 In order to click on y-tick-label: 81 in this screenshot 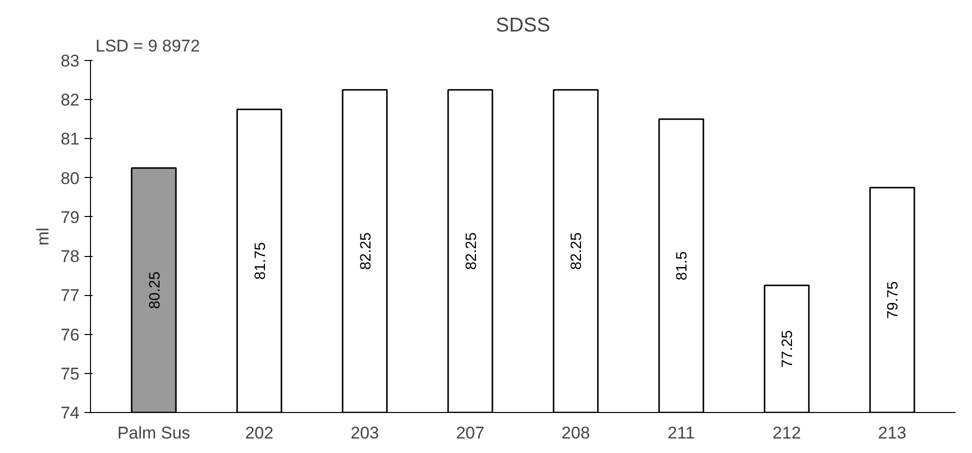, I will do `click(70, 139)`.